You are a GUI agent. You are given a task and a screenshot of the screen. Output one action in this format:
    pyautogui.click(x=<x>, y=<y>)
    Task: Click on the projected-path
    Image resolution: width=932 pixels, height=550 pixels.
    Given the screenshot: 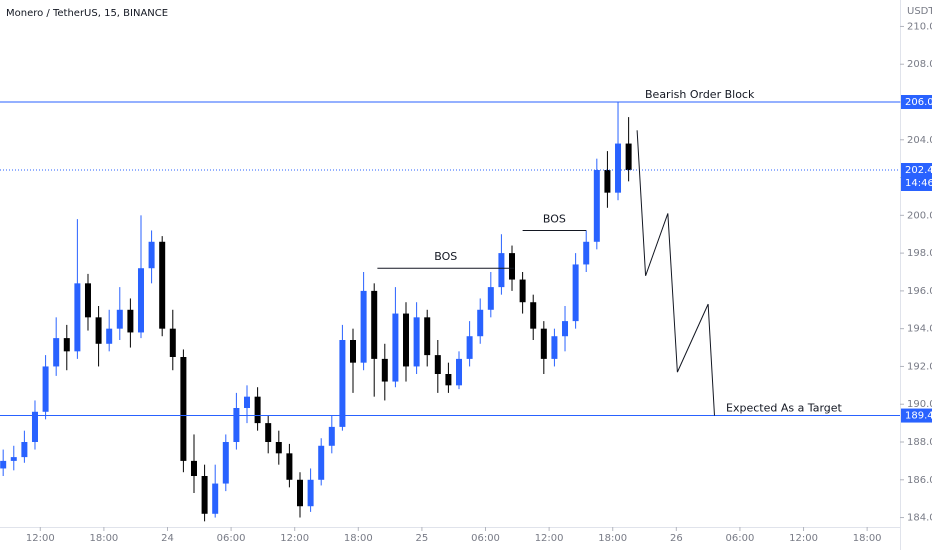 What is the action you would take?
    pyautogui.click(x=675, y=273)
    